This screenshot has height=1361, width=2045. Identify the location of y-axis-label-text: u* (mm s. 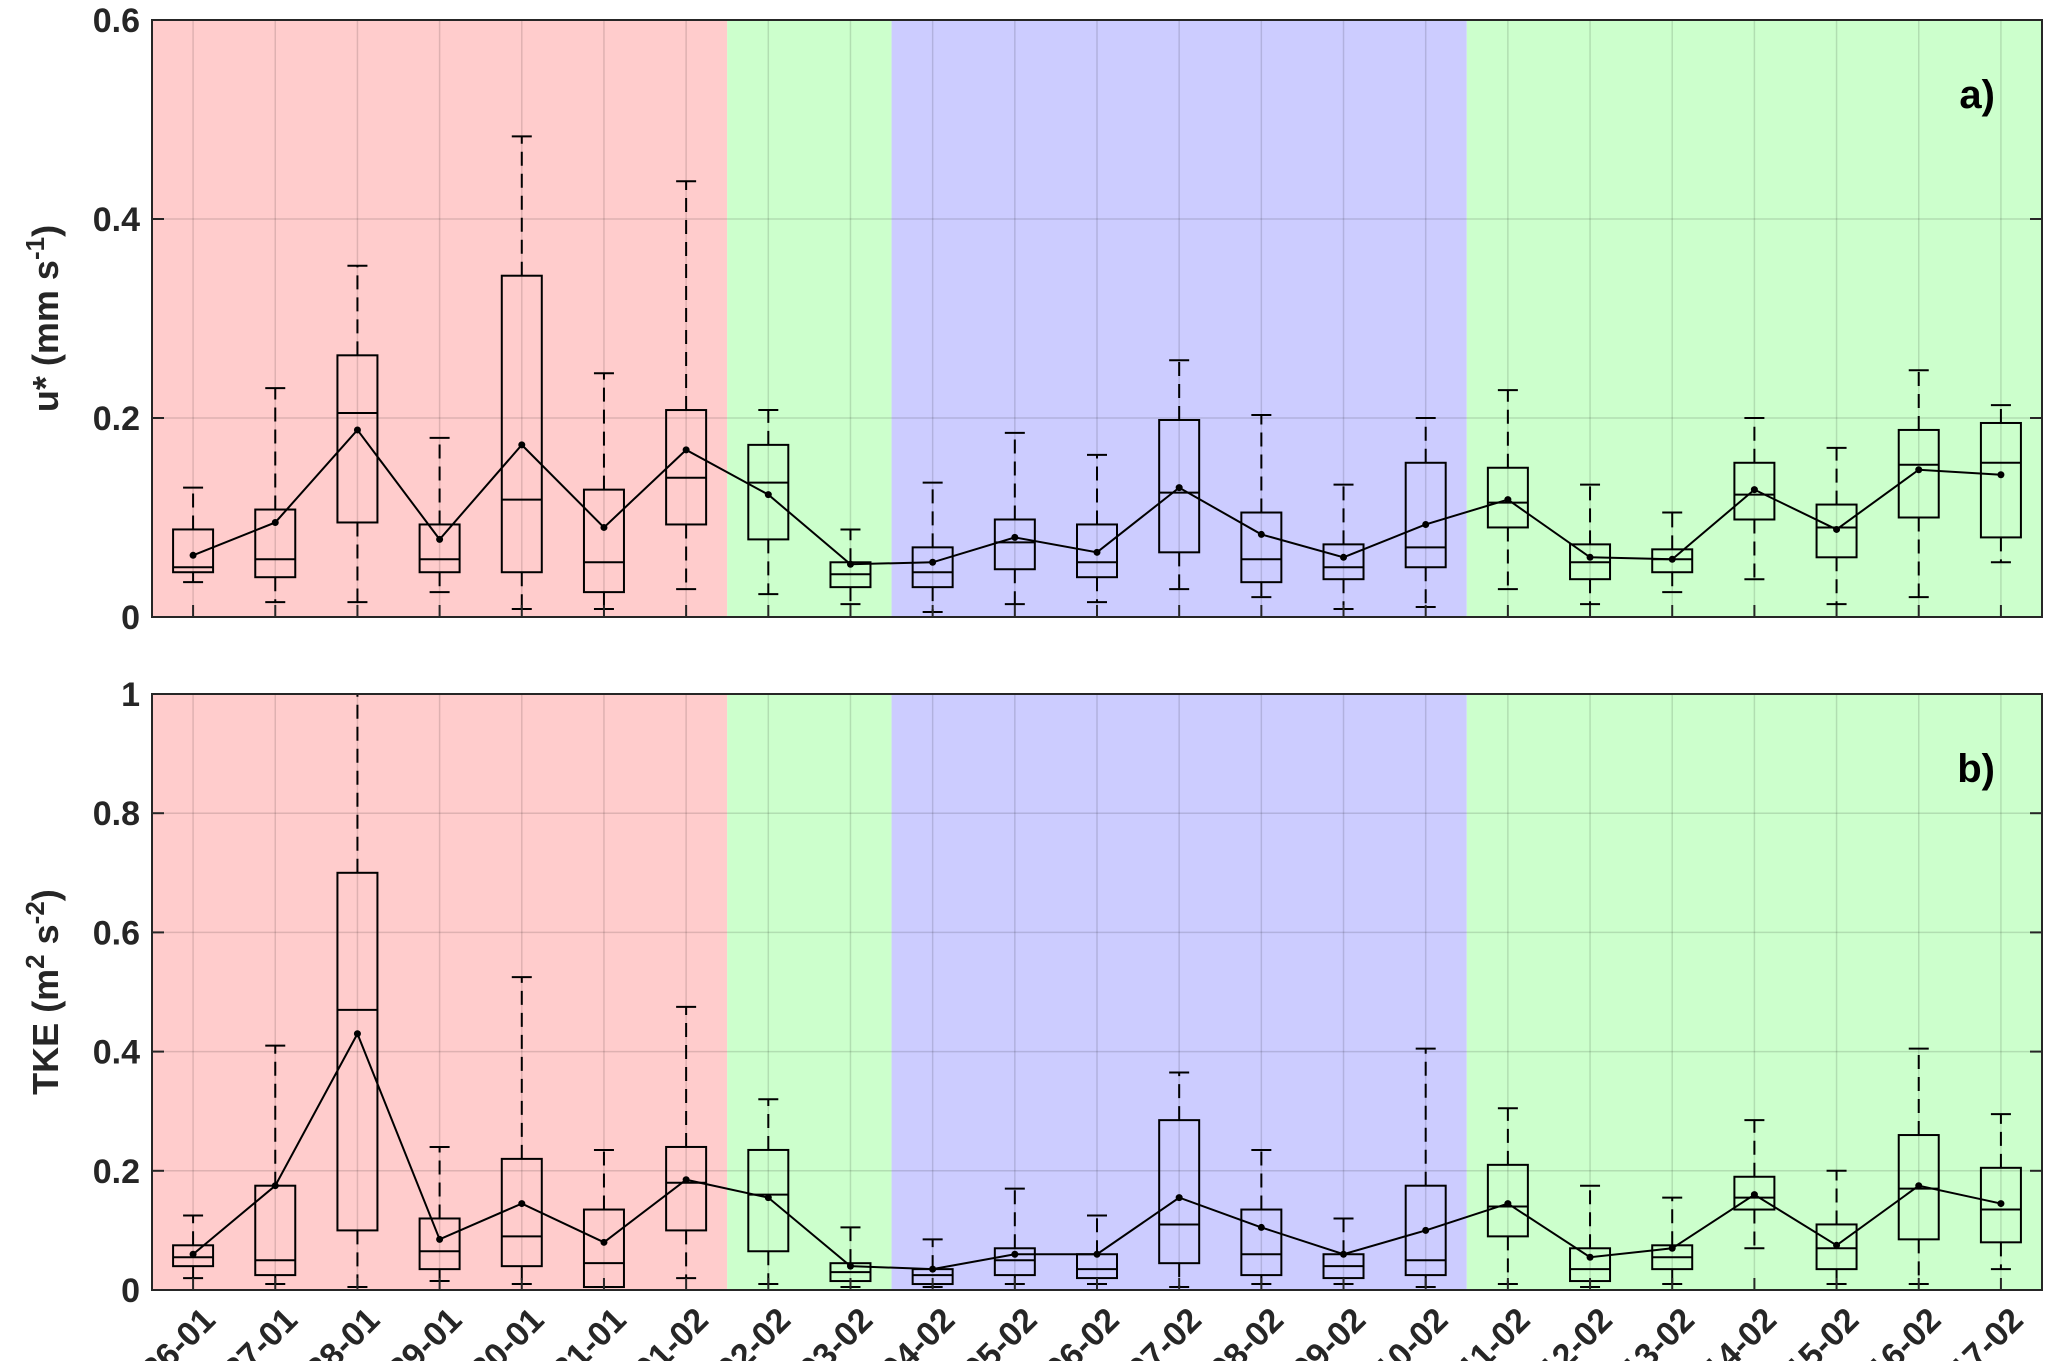
(45, 336).